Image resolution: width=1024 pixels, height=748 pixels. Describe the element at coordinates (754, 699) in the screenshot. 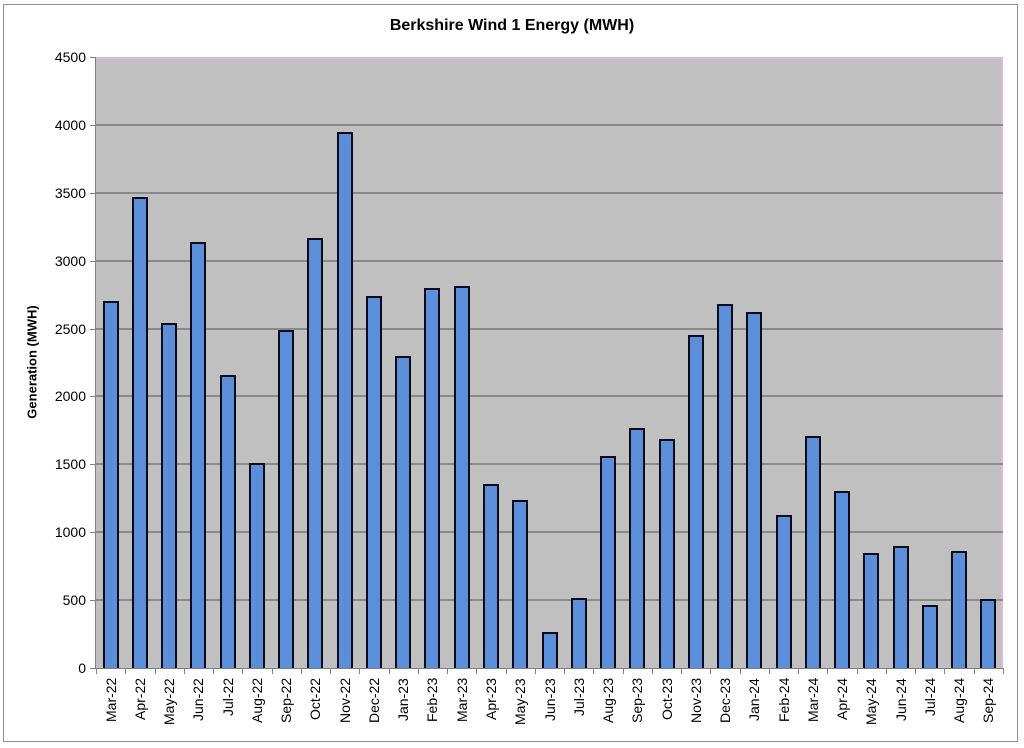

I see `x-tick-label: Jan-24` at that location.